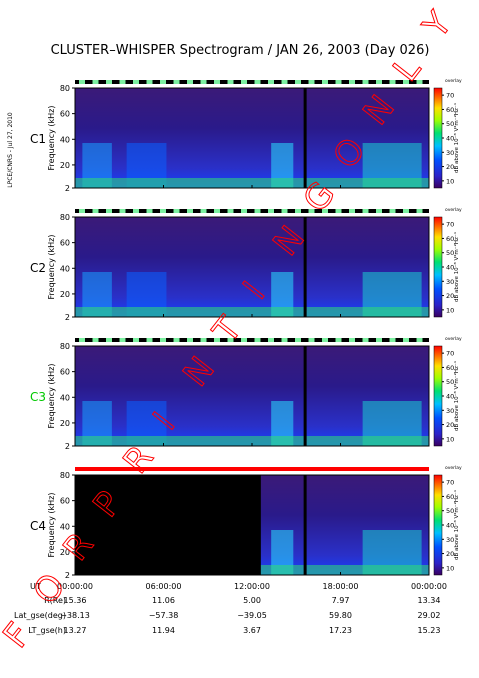 The width and height of the screenshot is (479, 678). Describe the element at coordinates (75, 600) in the screenshot. I see `orbit-value: 15.36` at that location.